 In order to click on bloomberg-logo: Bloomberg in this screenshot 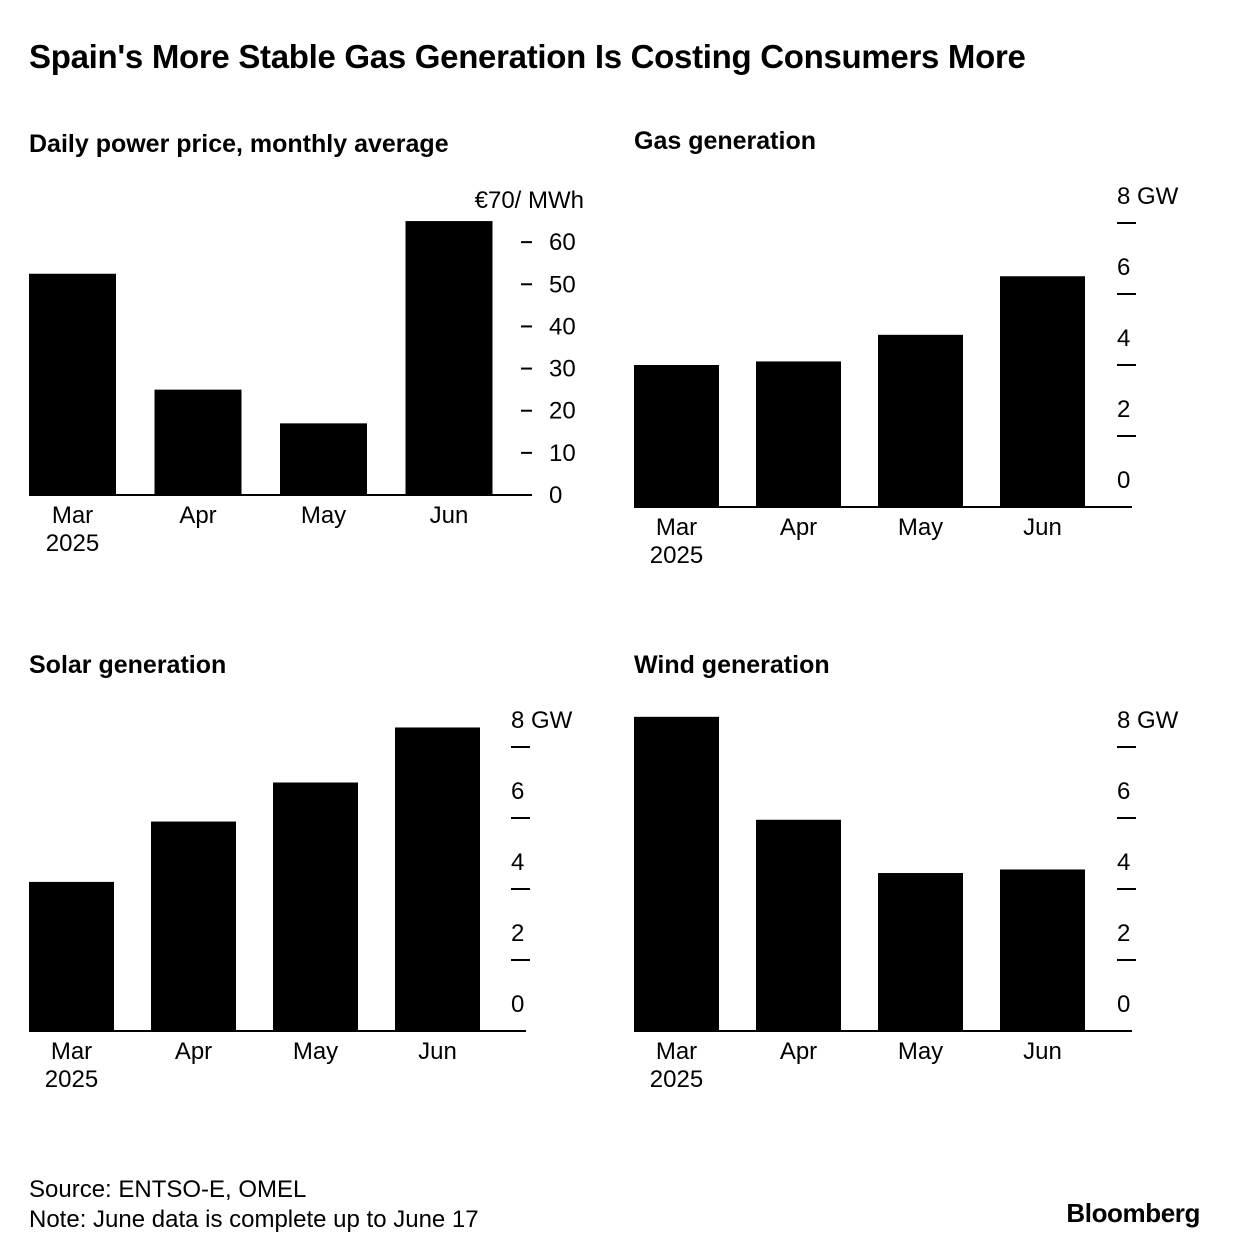, I will do `click(1133, 1213)`.